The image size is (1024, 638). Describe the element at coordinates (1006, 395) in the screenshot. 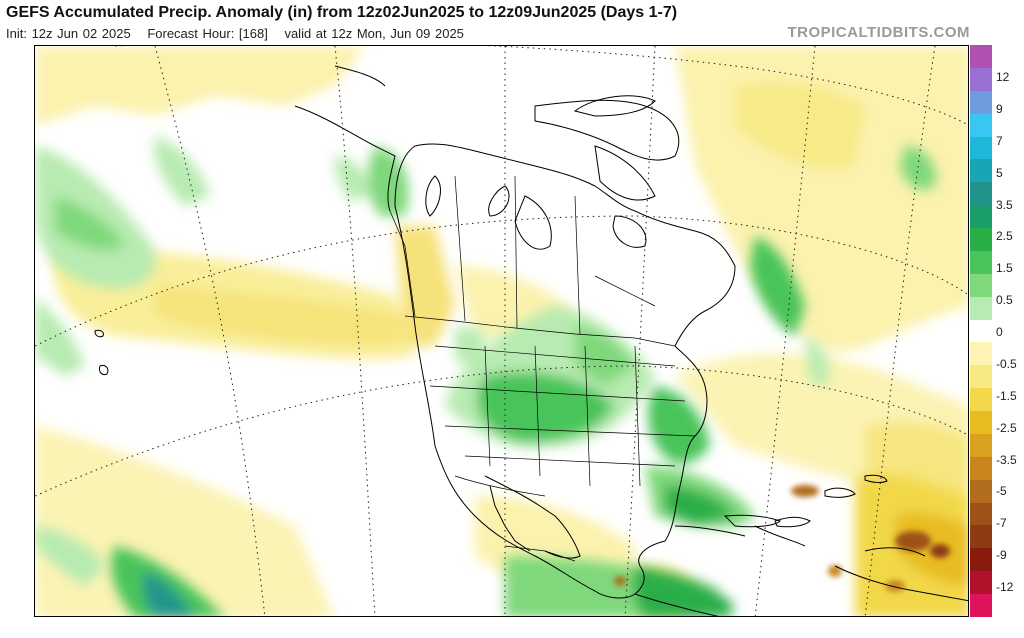

I see `colorbar-tick-label: -1.5` at that location.